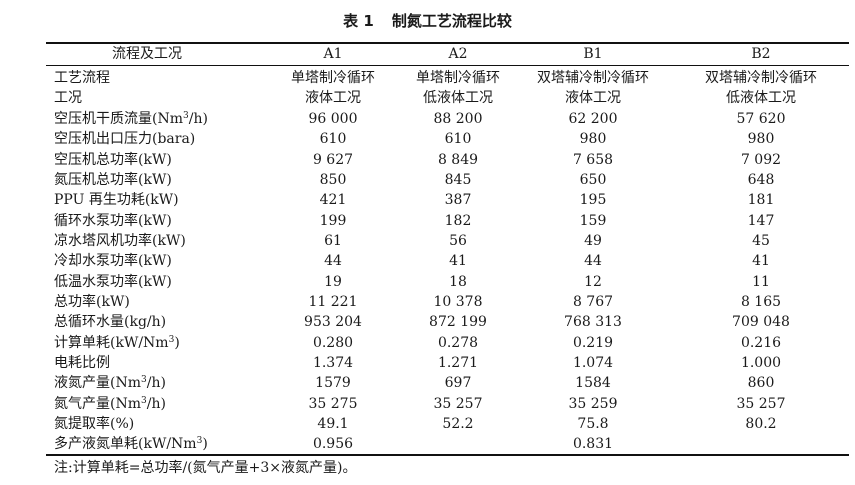 Image resolution: width=855 pixels, height=485 pixels. What do you see at coordinates (113, 261) in the screenshot?
I see `row-label: 冷却水泵功率(kW)` at bounding box center [113, 261].